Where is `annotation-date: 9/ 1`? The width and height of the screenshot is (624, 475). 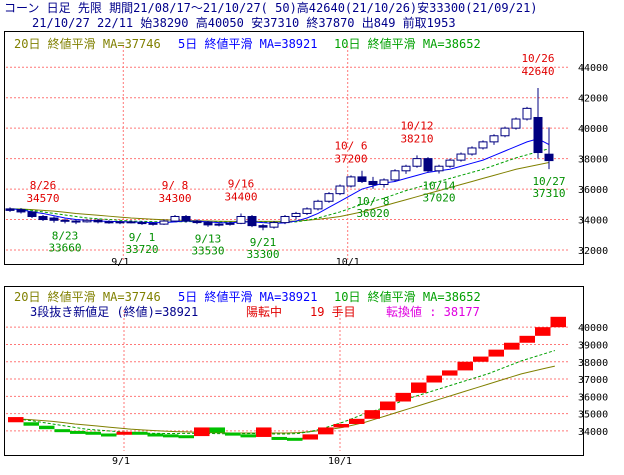 annotation-date: 9/ 1 is located at coordinates (142, 237).